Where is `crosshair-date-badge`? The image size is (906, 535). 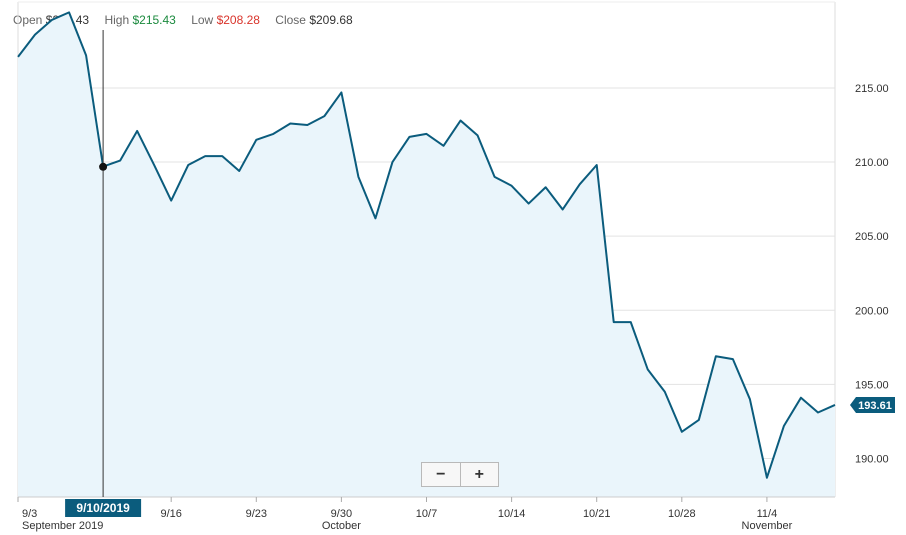 crosshair-date-badge is located at coordinates (103, 508).